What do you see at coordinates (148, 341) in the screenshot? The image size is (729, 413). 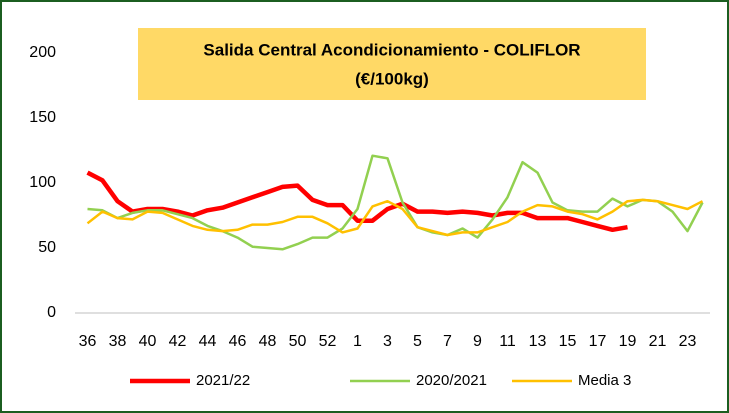 I see `x-tick-label: 40` at bounding box center [148, 341].